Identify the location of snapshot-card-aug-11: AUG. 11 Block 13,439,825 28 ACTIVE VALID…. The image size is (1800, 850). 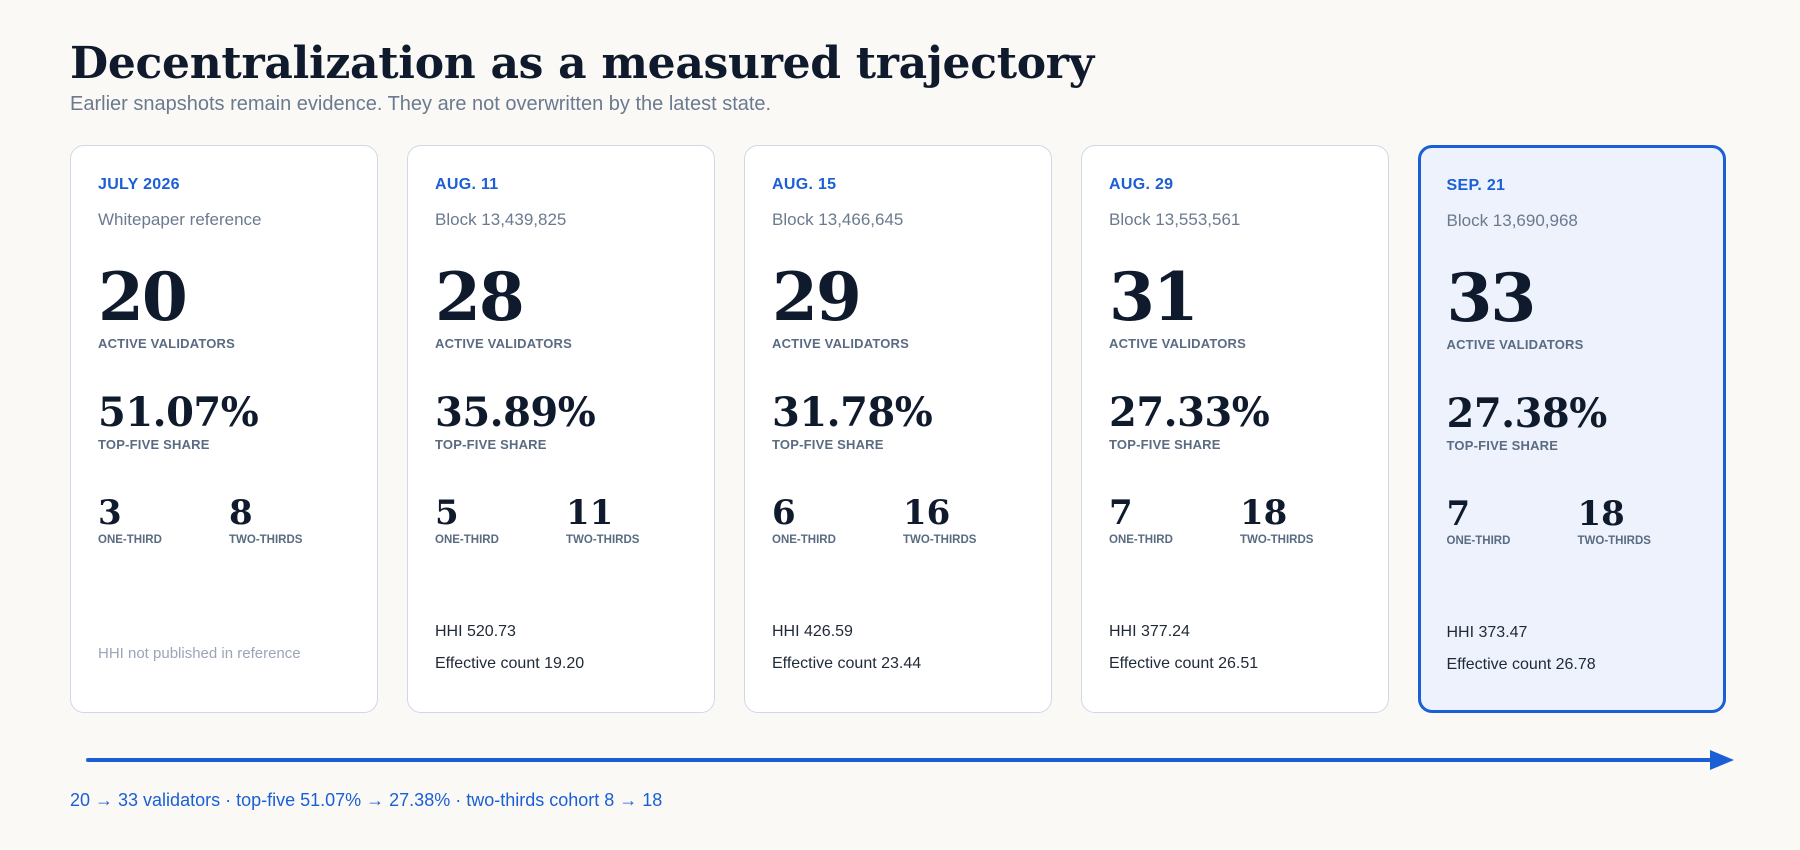
(561, 429).